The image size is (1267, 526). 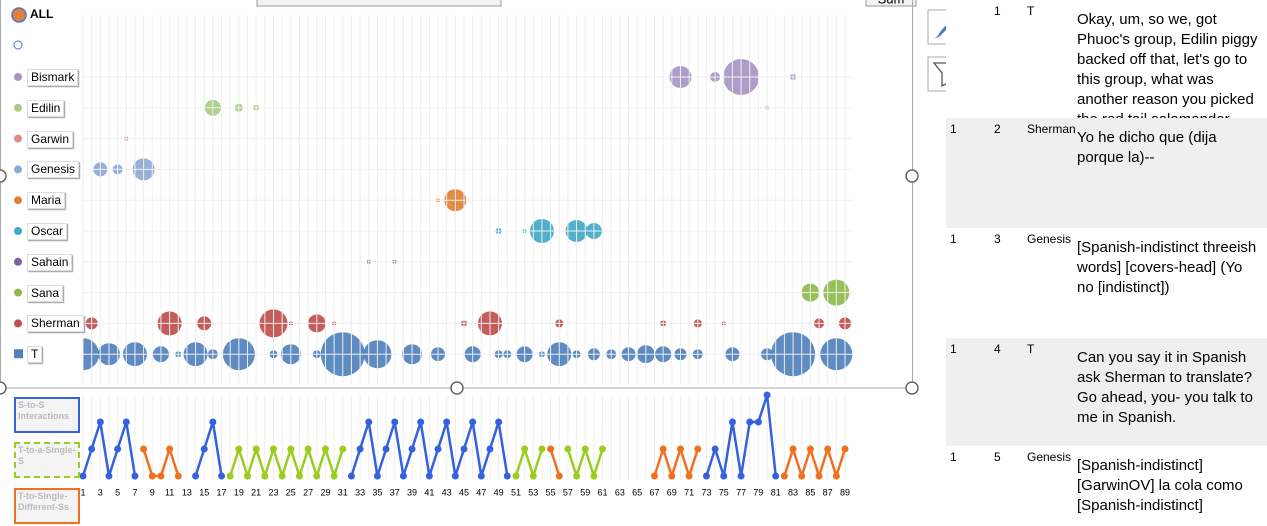 I want to click on x-tick-label: 1, so click(x=82, y=492).